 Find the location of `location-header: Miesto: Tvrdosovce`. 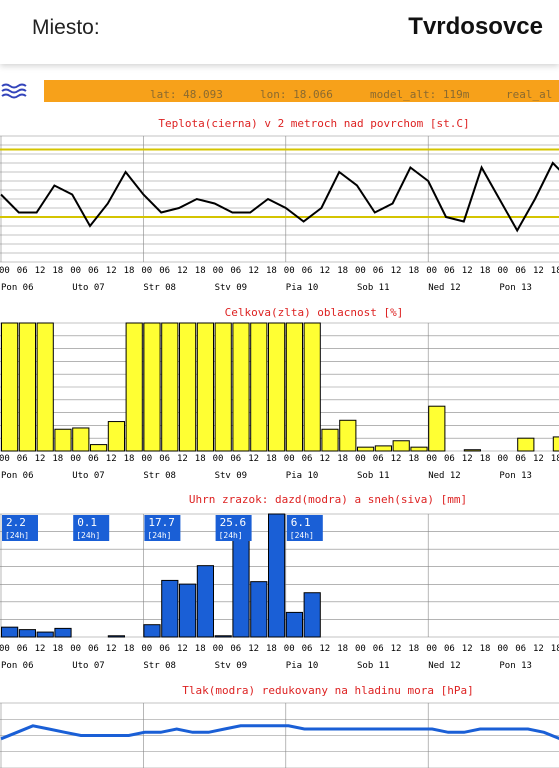

location-header: Miesto: Tvrdosovce is located at coordinates (279, 32).